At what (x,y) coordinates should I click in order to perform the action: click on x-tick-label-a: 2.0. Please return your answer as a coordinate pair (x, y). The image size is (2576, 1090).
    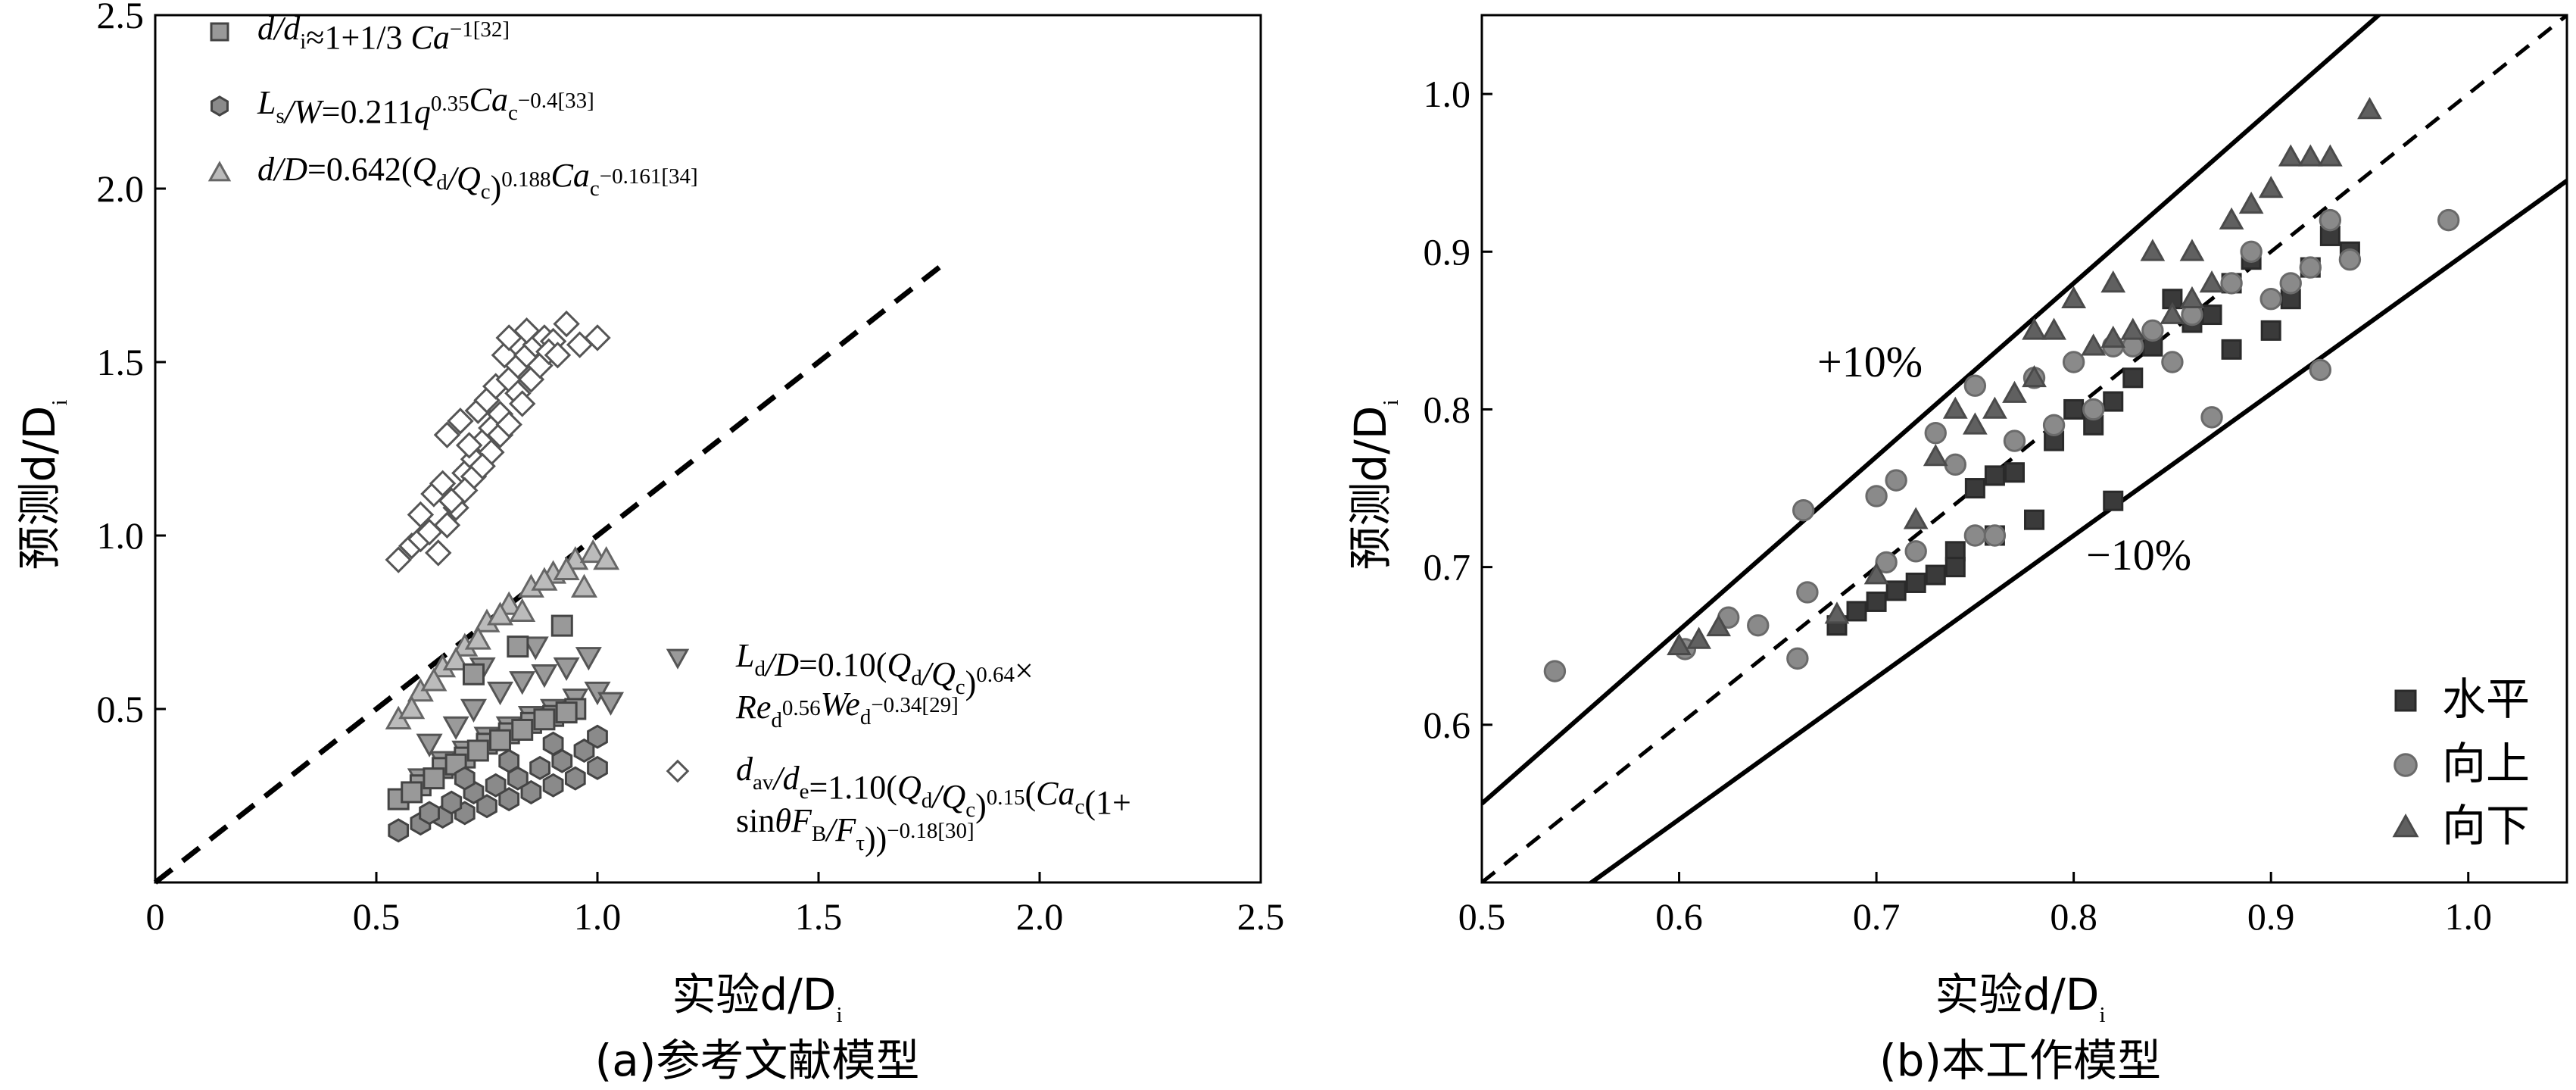
    Looking at the image, I should click on (1040, 916).